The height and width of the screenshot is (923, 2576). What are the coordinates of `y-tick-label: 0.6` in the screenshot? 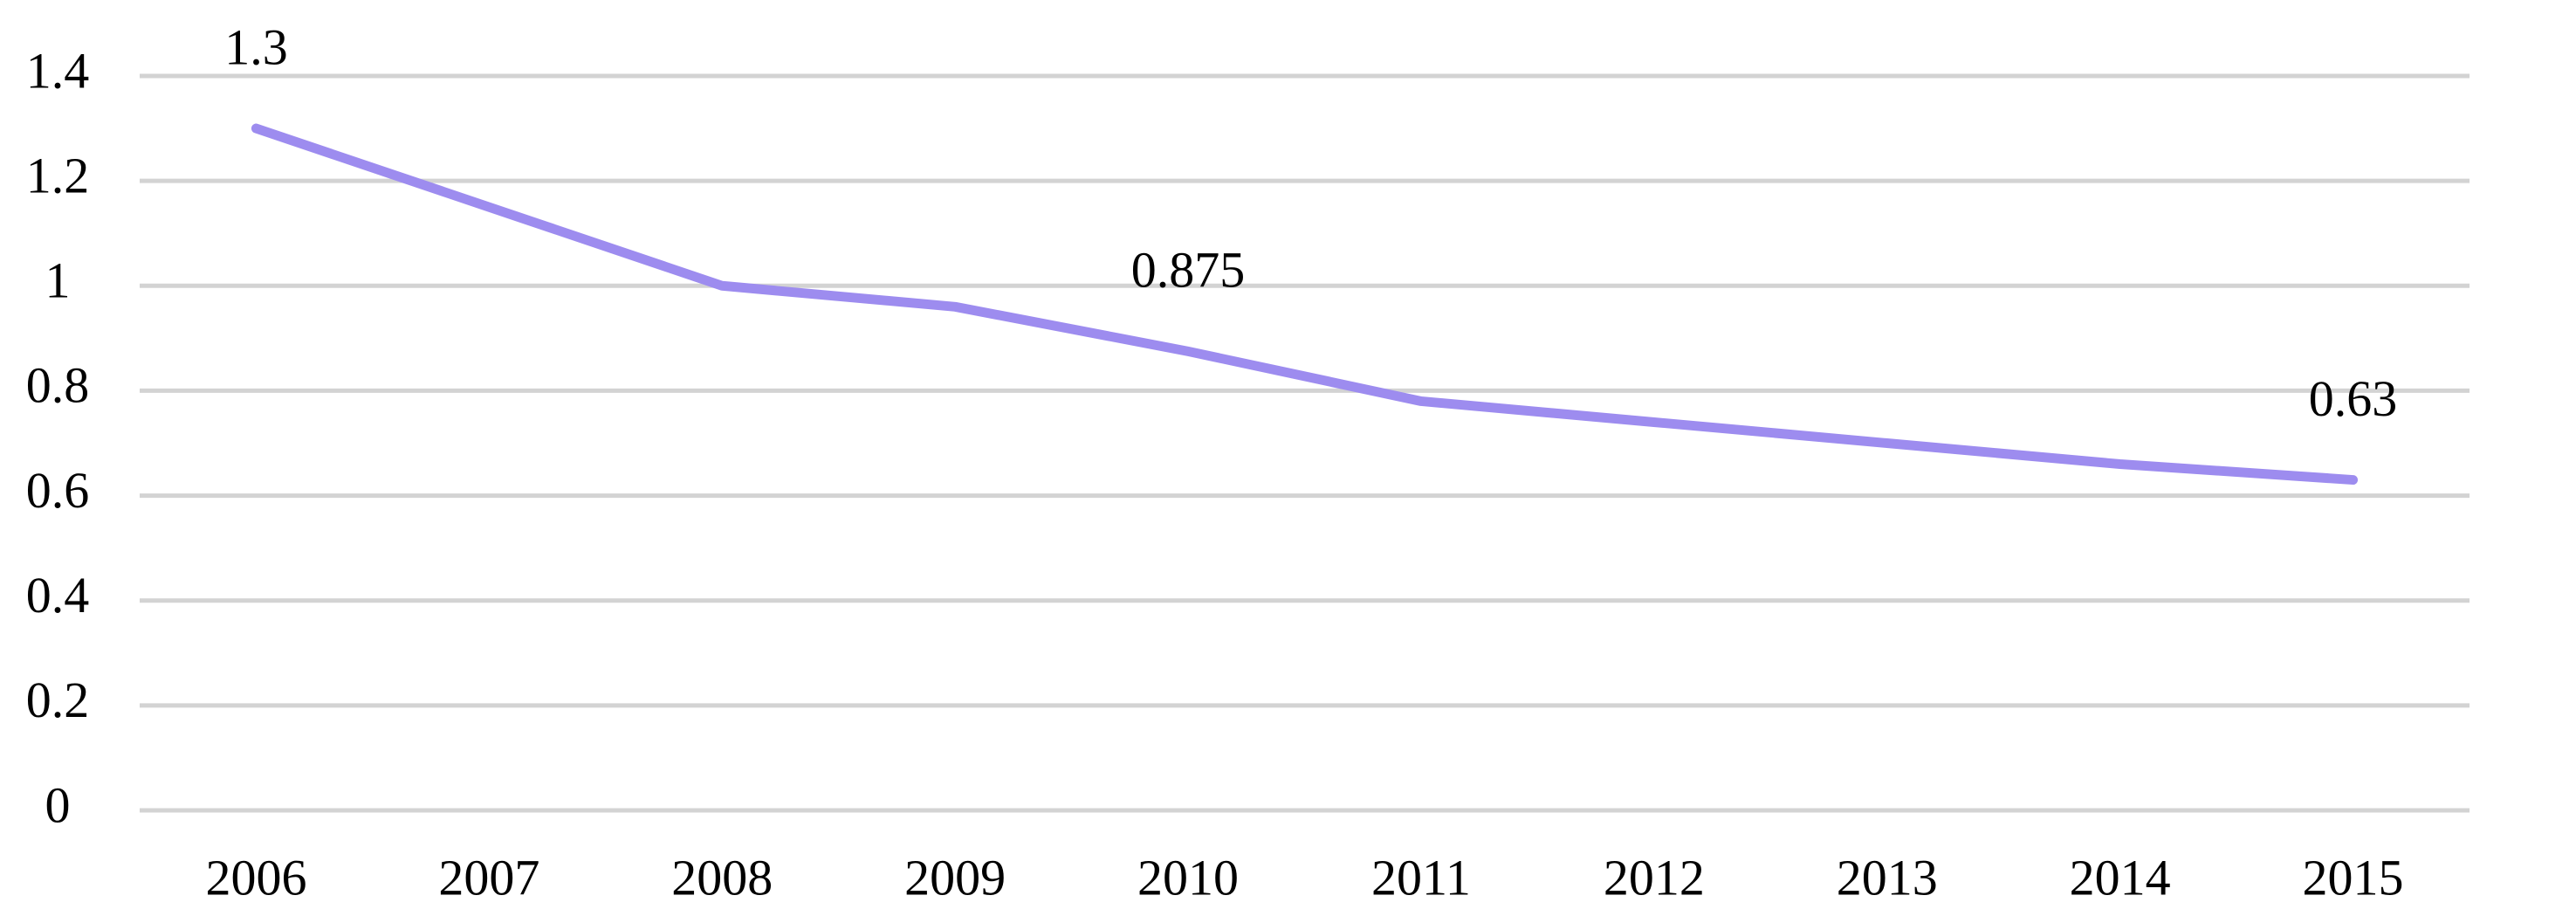 It's located at (58, 490).